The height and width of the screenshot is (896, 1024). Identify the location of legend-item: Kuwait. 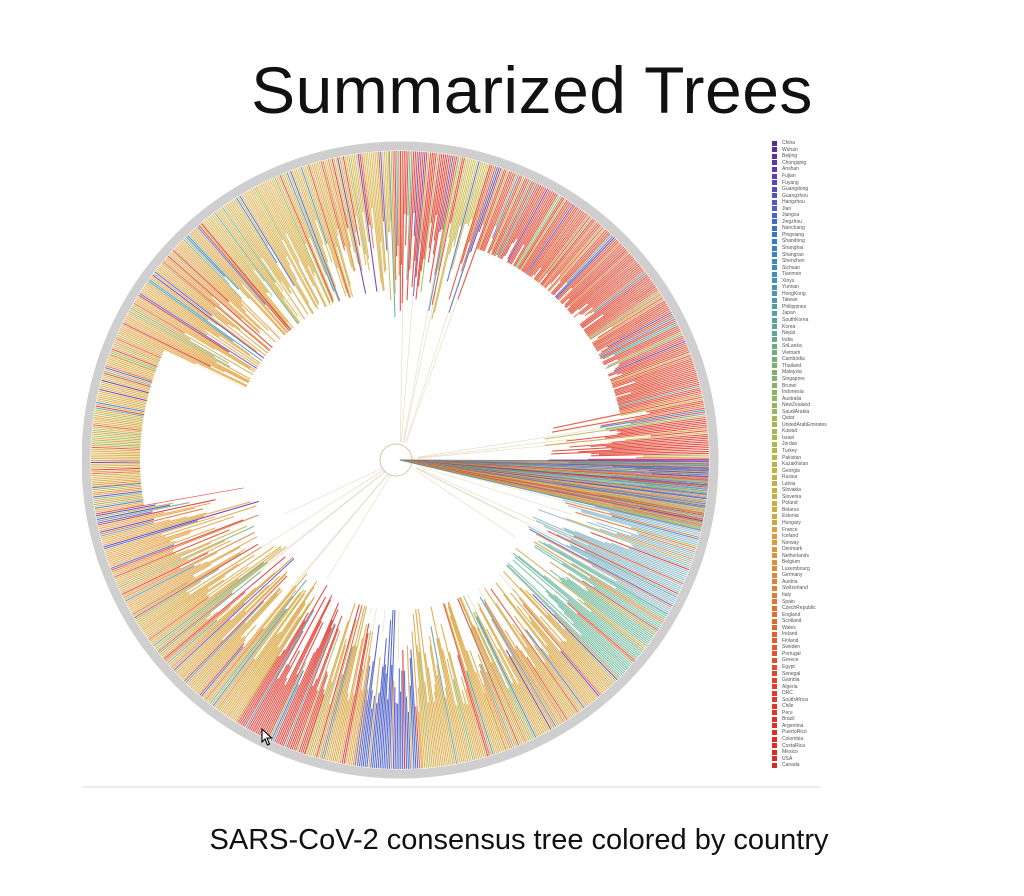
(812, 431).